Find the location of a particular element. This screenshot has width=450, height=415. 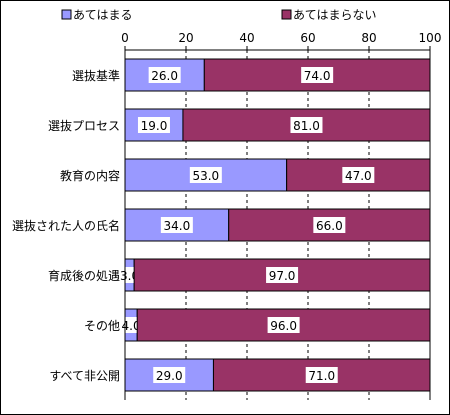

data-label: 81.0 is located at coordinates (306, 126).